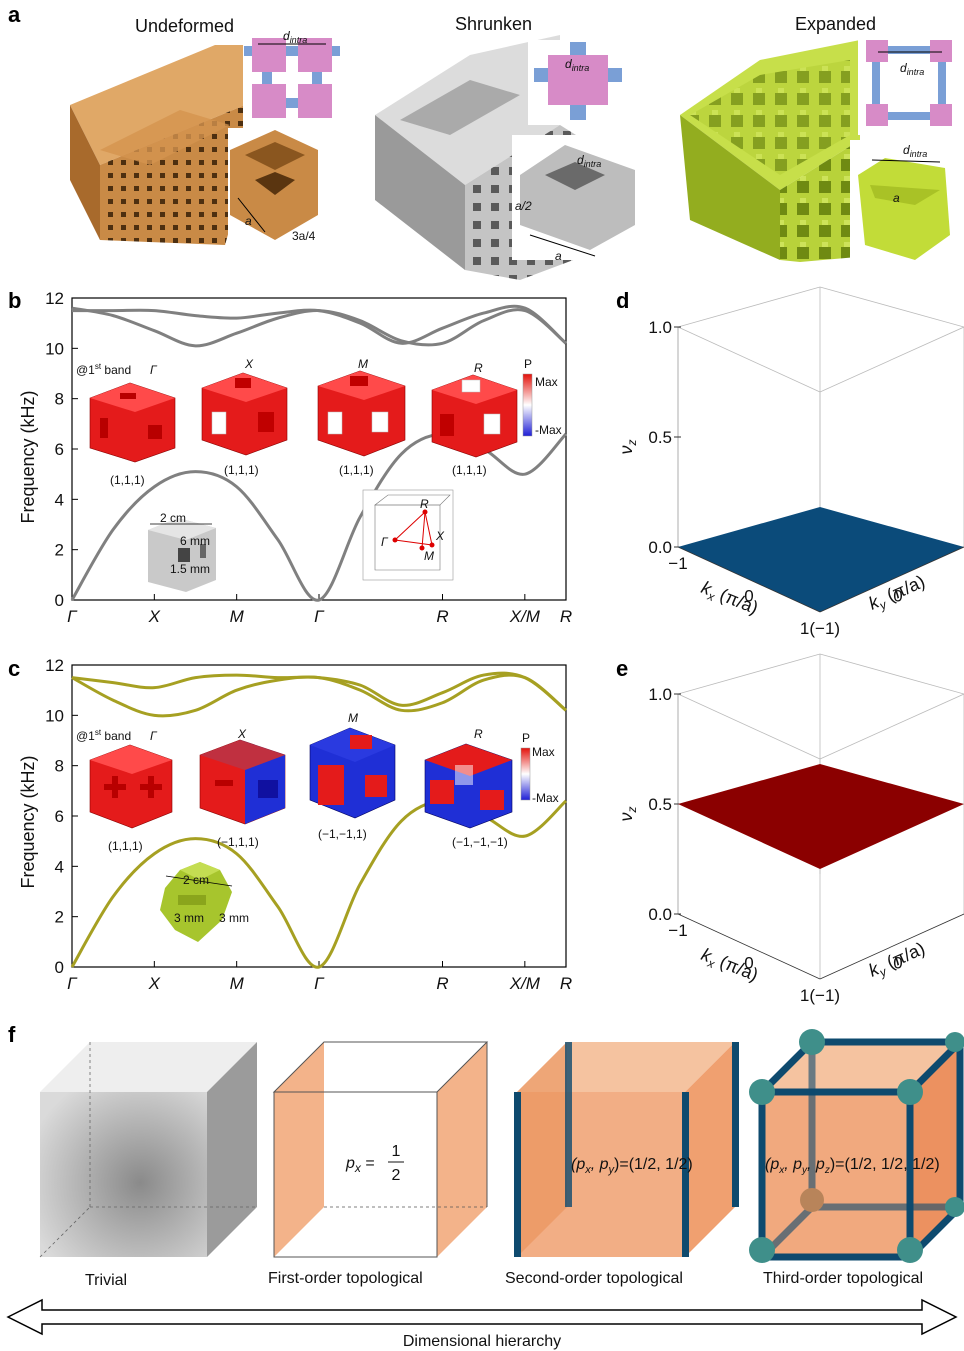 The image size is (964, 1351). What do you see at coordinates (12, 1034) in the screenshot?
I see `panel-f-label: f` at bounding box center [12, 1034].